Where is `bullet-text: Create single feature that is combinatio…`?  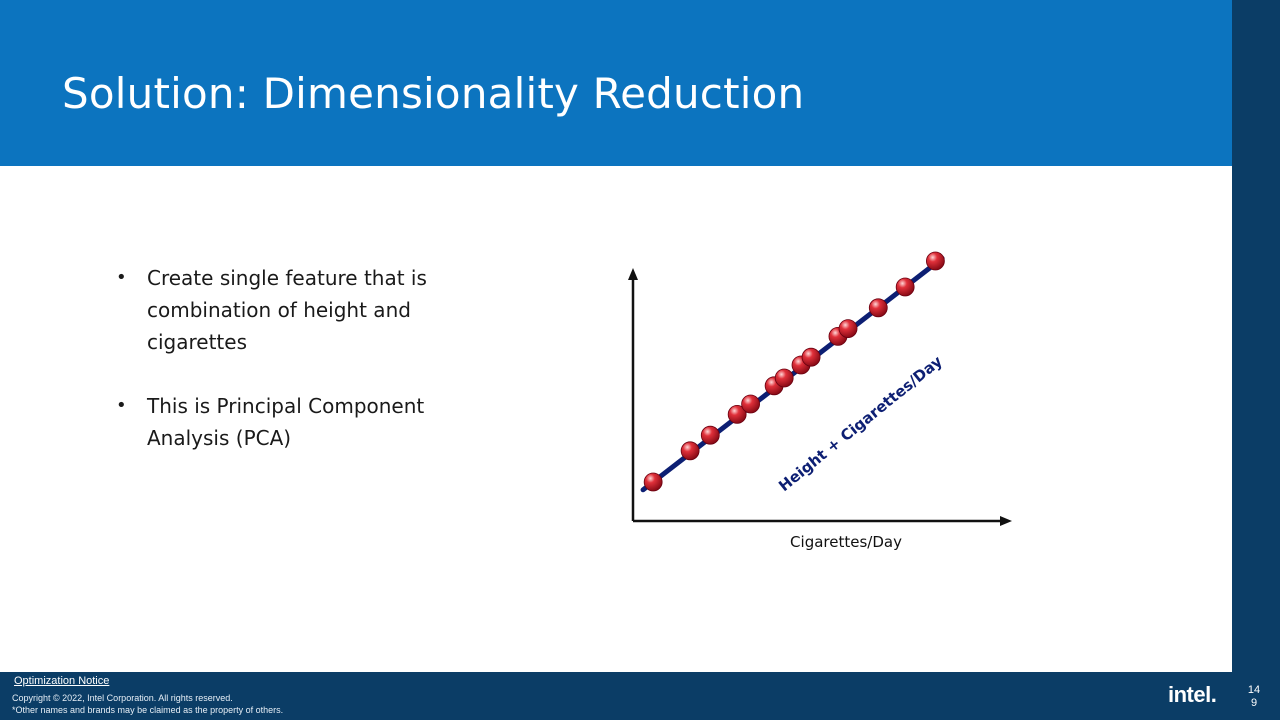
bullet-text: Create single feature that is combinatio… is located at coordinates (287, 310).